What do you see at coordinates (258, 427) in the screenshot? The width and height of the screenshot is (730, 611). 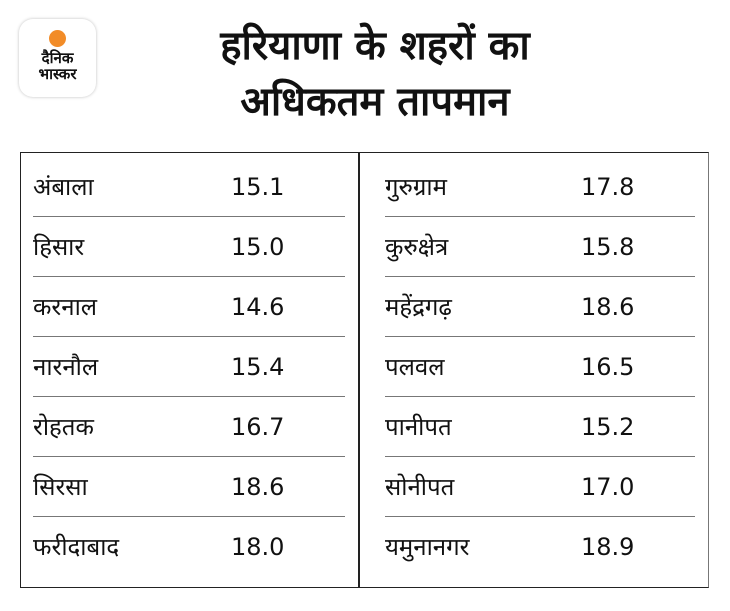 I see `max-temperature: 16.7` at bounding box center [258, 427].